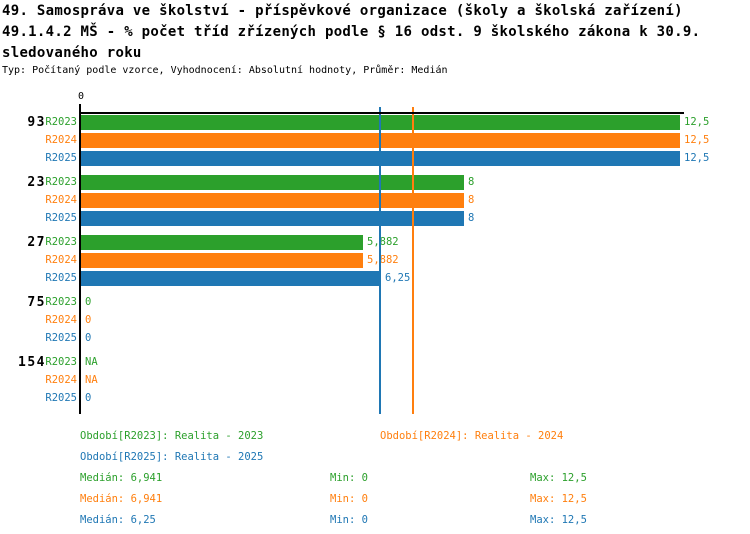  Describe the element at coordinates (32, 362) in the screenshot. I see `group-label: 154` at that location.